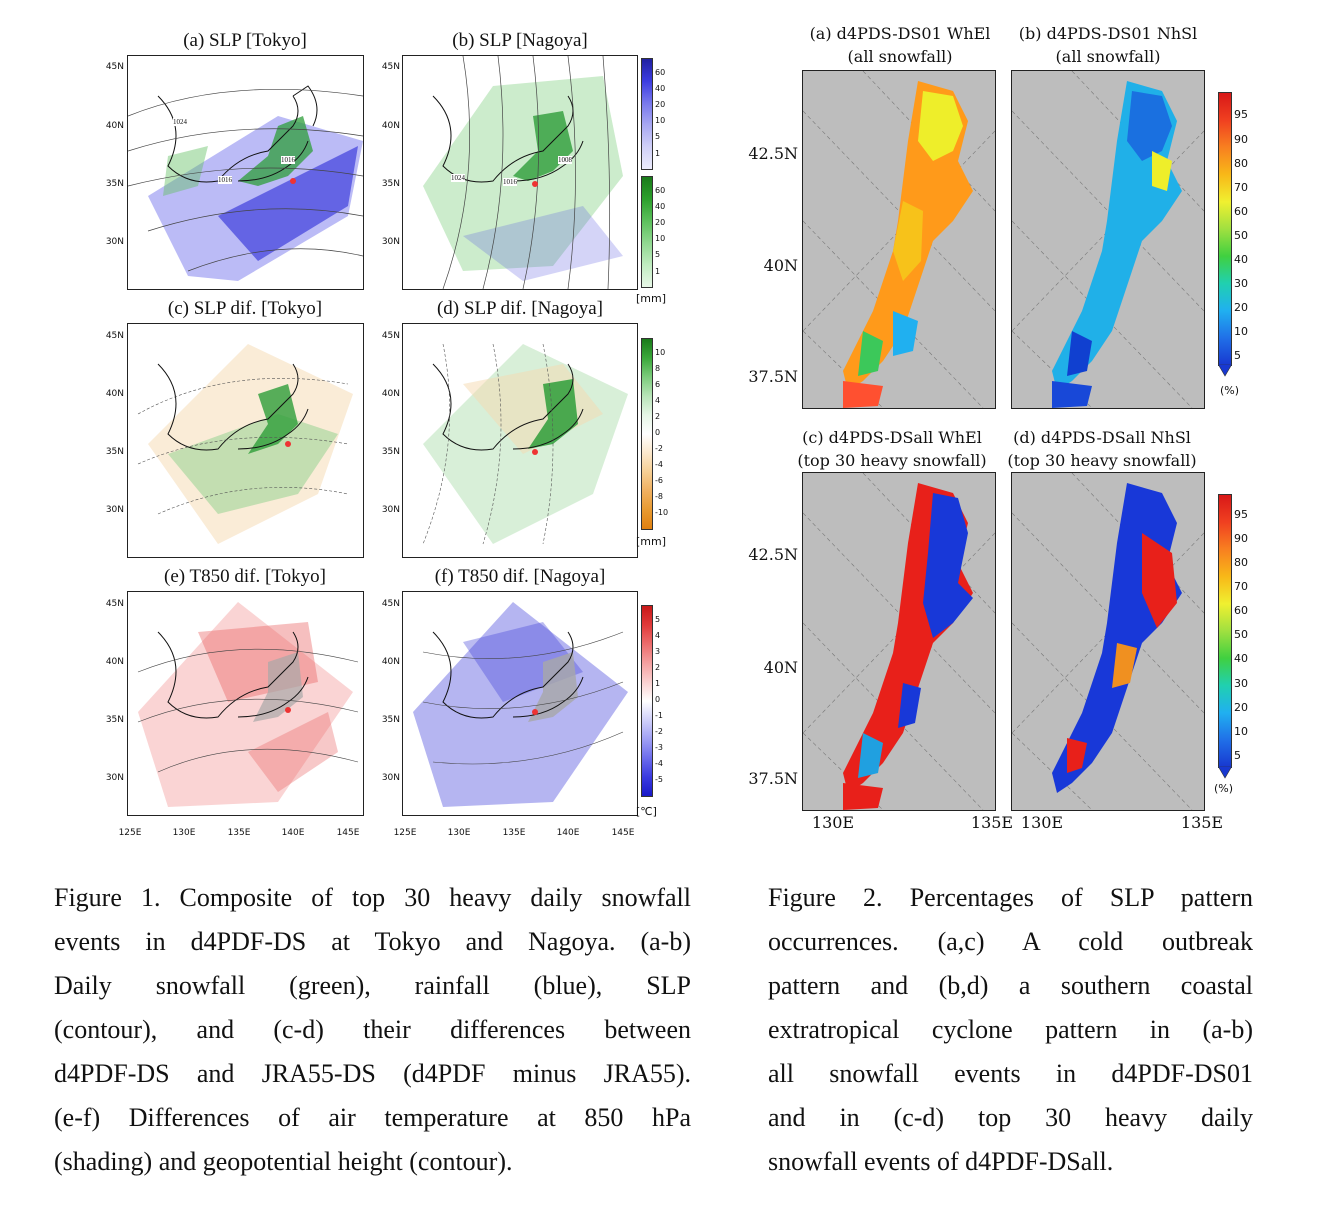  What do you see at coordinates (660, 352) in the screenshot?
I see `diff-tick-10: 10` at bounding box center [660, 352].